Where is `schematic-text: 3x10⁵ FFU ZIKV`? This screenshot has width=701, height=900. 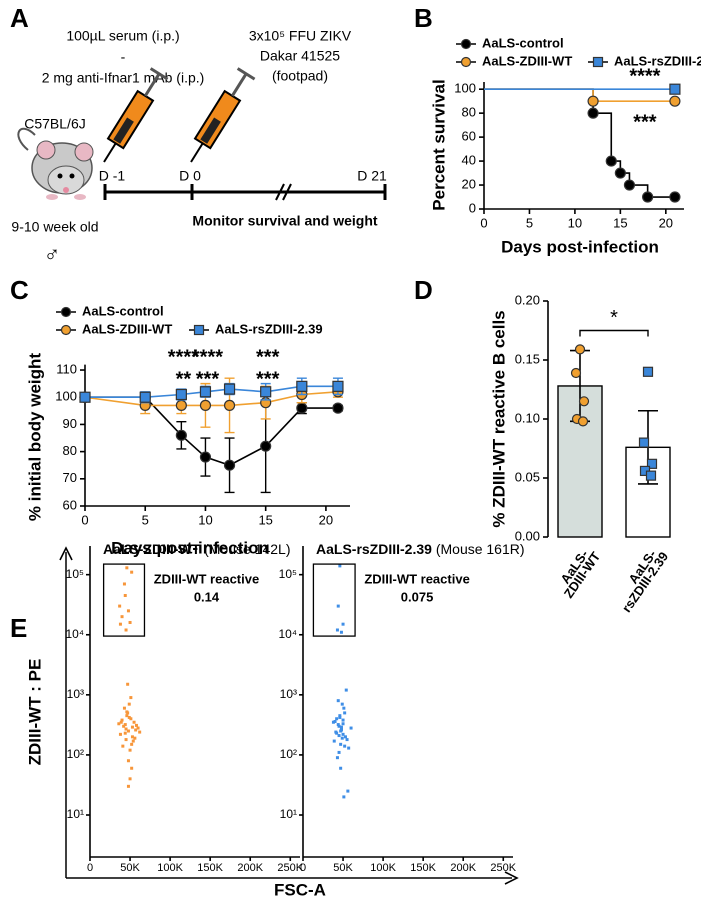 schematic-text: 3x10⁵ FFU ZIKV is located at coordinates (300, 36).